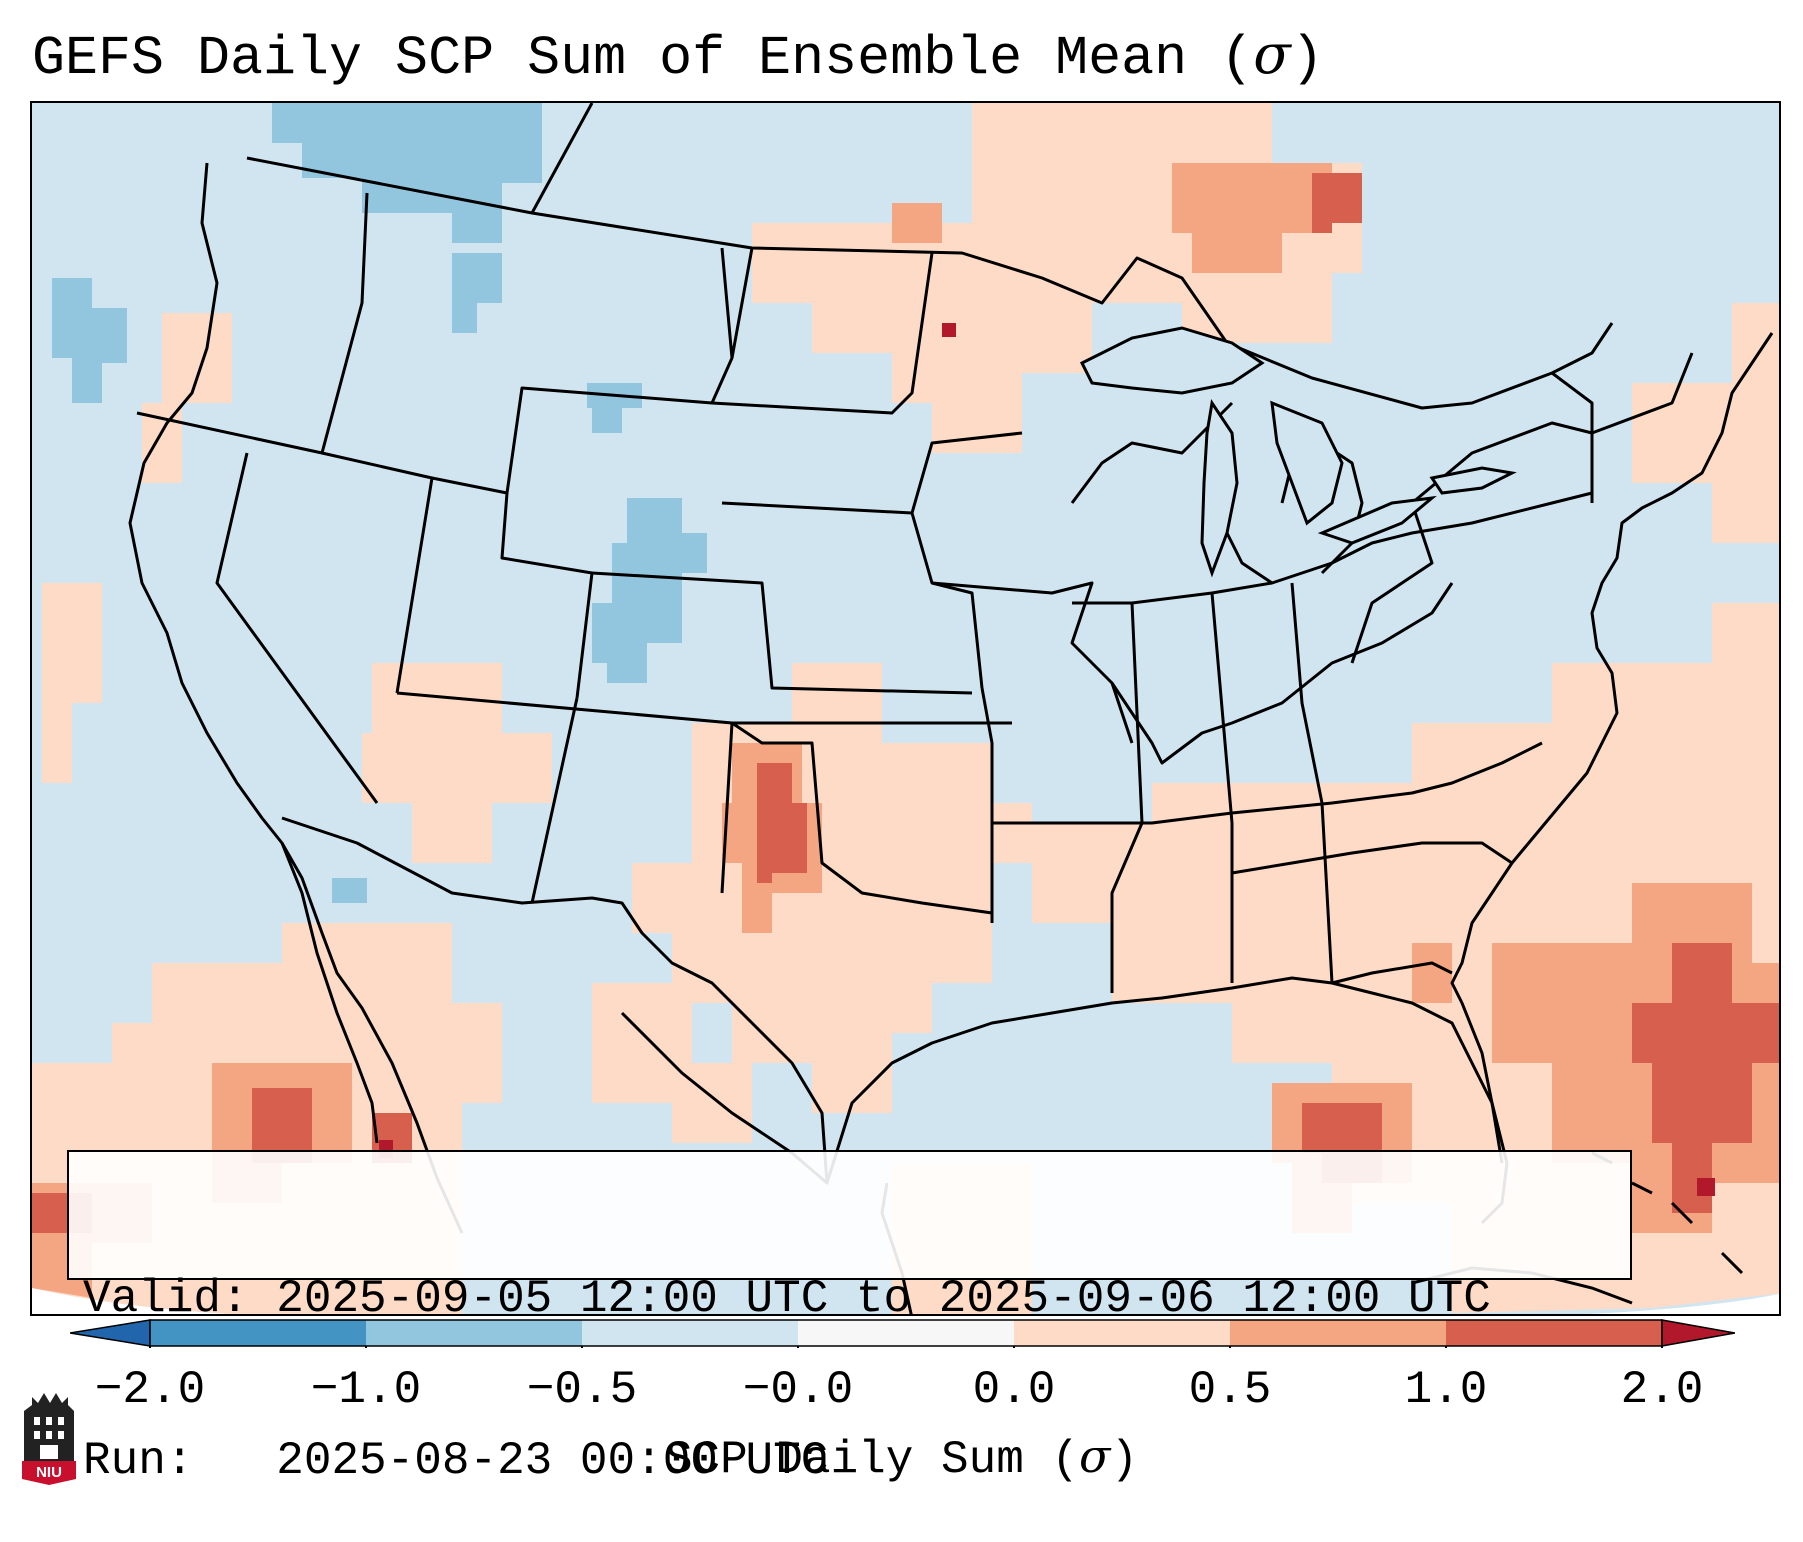  I want to click on tick-label: −0.0, so click(798, 1390).